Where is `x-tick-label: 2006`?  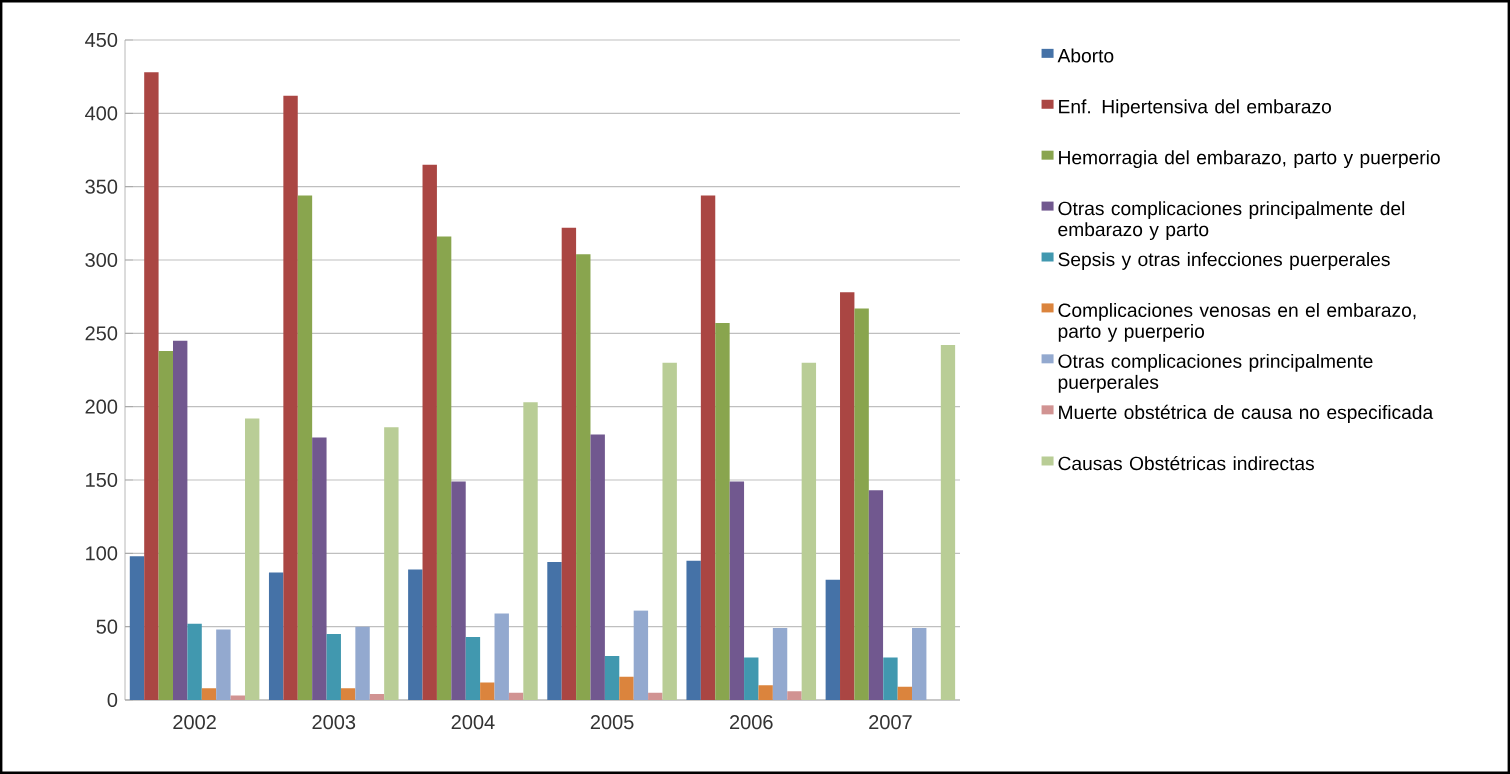 x-tick-label: 2006 is located at coordinates (751, 722).